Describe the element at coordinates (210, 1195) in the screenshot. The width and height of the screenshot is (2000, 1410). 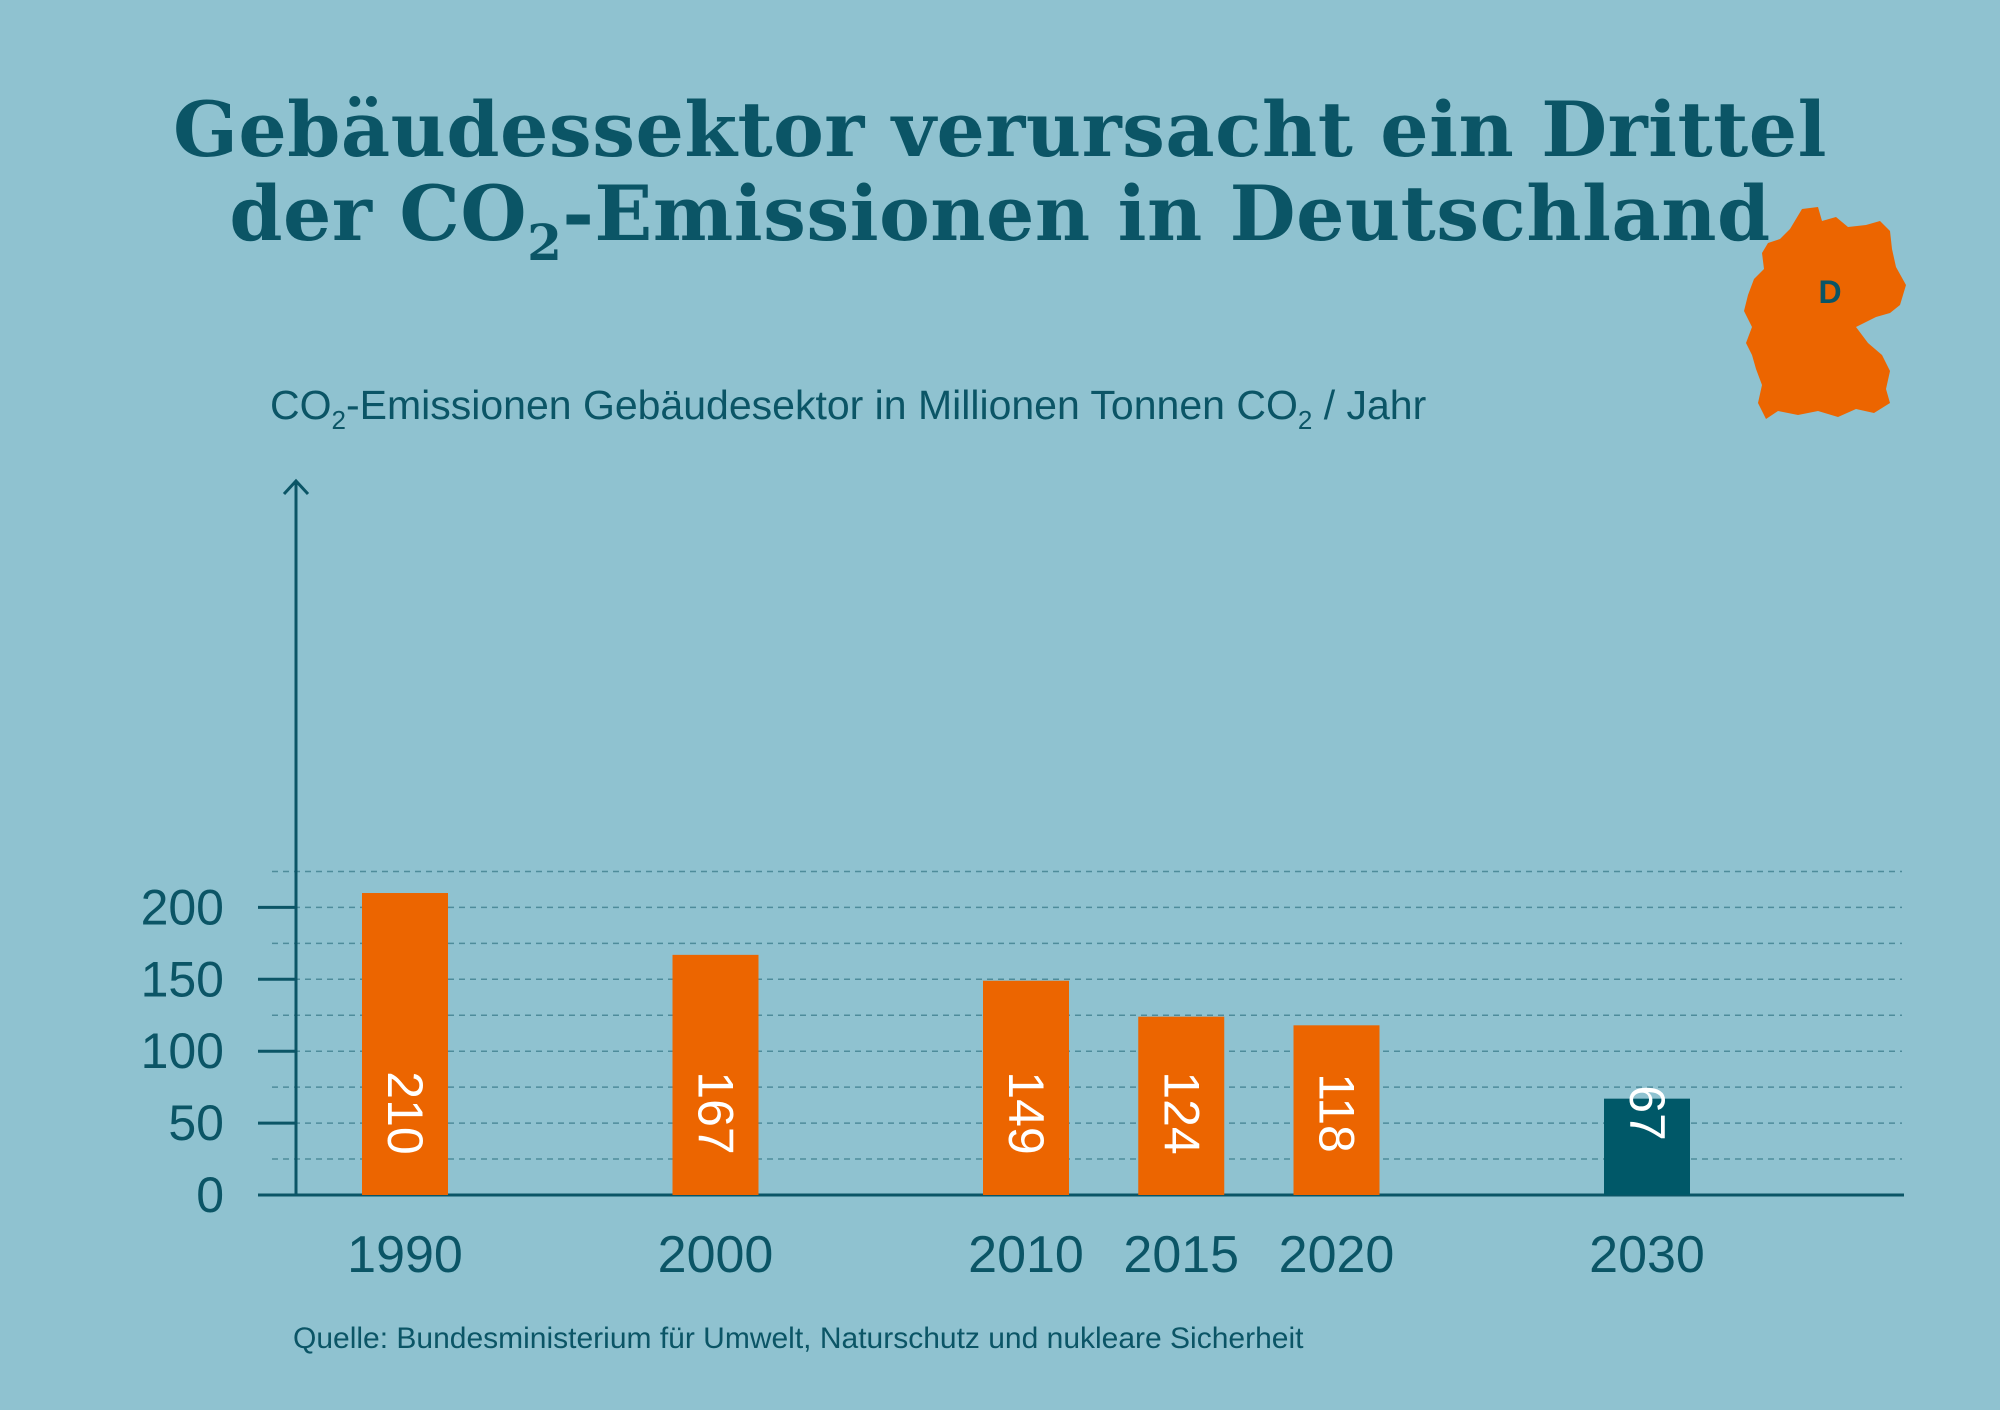
I see `y-tick-label: 0` at that location.